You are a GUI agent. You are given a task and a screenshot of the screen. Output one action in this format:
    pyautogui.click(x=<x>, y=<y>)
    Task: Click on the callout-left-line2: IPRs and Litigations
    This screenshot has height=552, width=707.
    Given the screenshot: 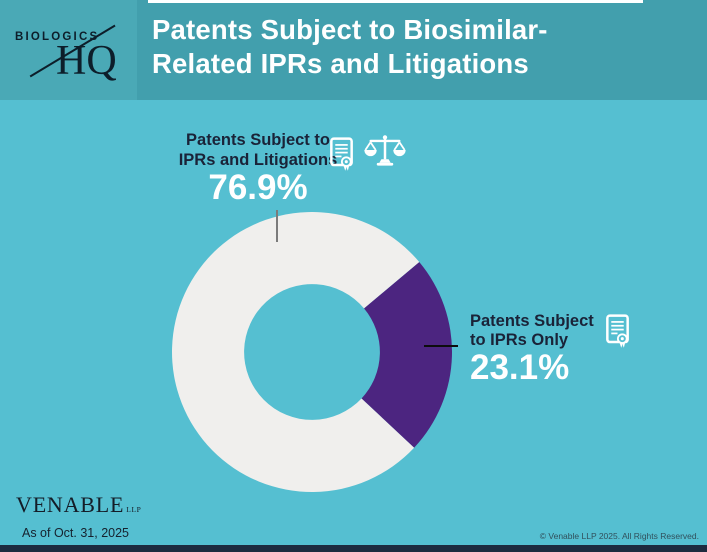 What is the action you would take?
    pyautogui.click(x=258, y=159)
    